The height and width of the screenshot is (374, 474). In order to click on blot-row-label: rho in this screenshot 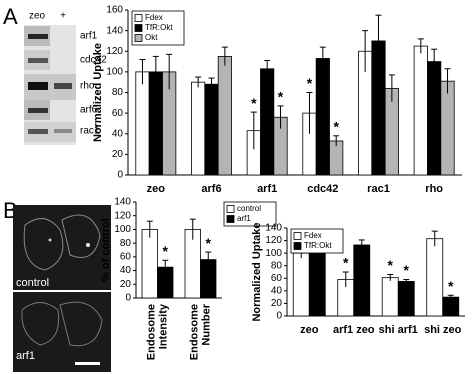, I will do `click(87, 86)`.